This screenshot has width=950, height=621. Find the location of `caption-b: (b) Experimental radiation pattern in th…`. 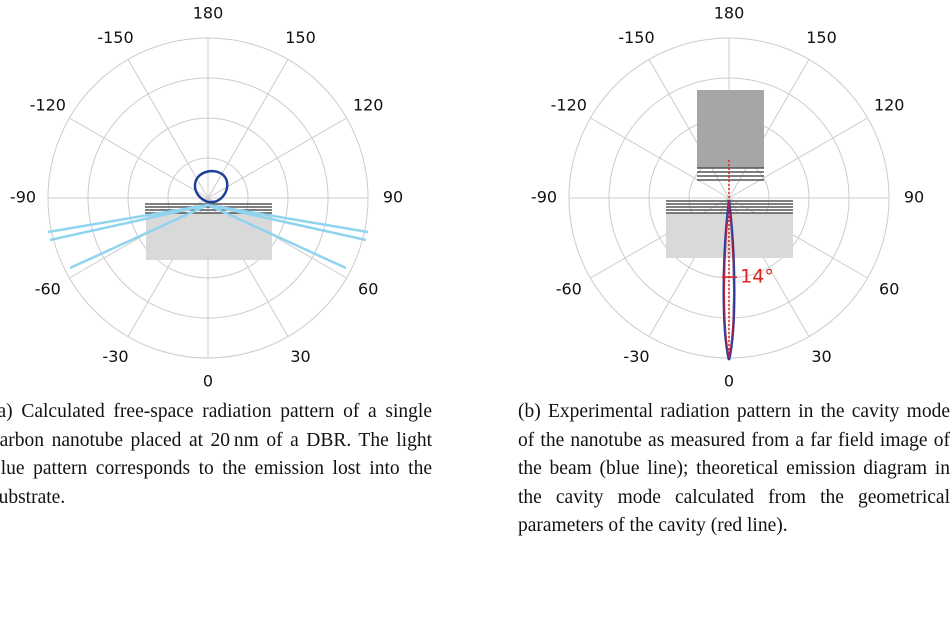

caption-b: (b) Experimental radiation pattern in th… is located at coordinates (734, 468).